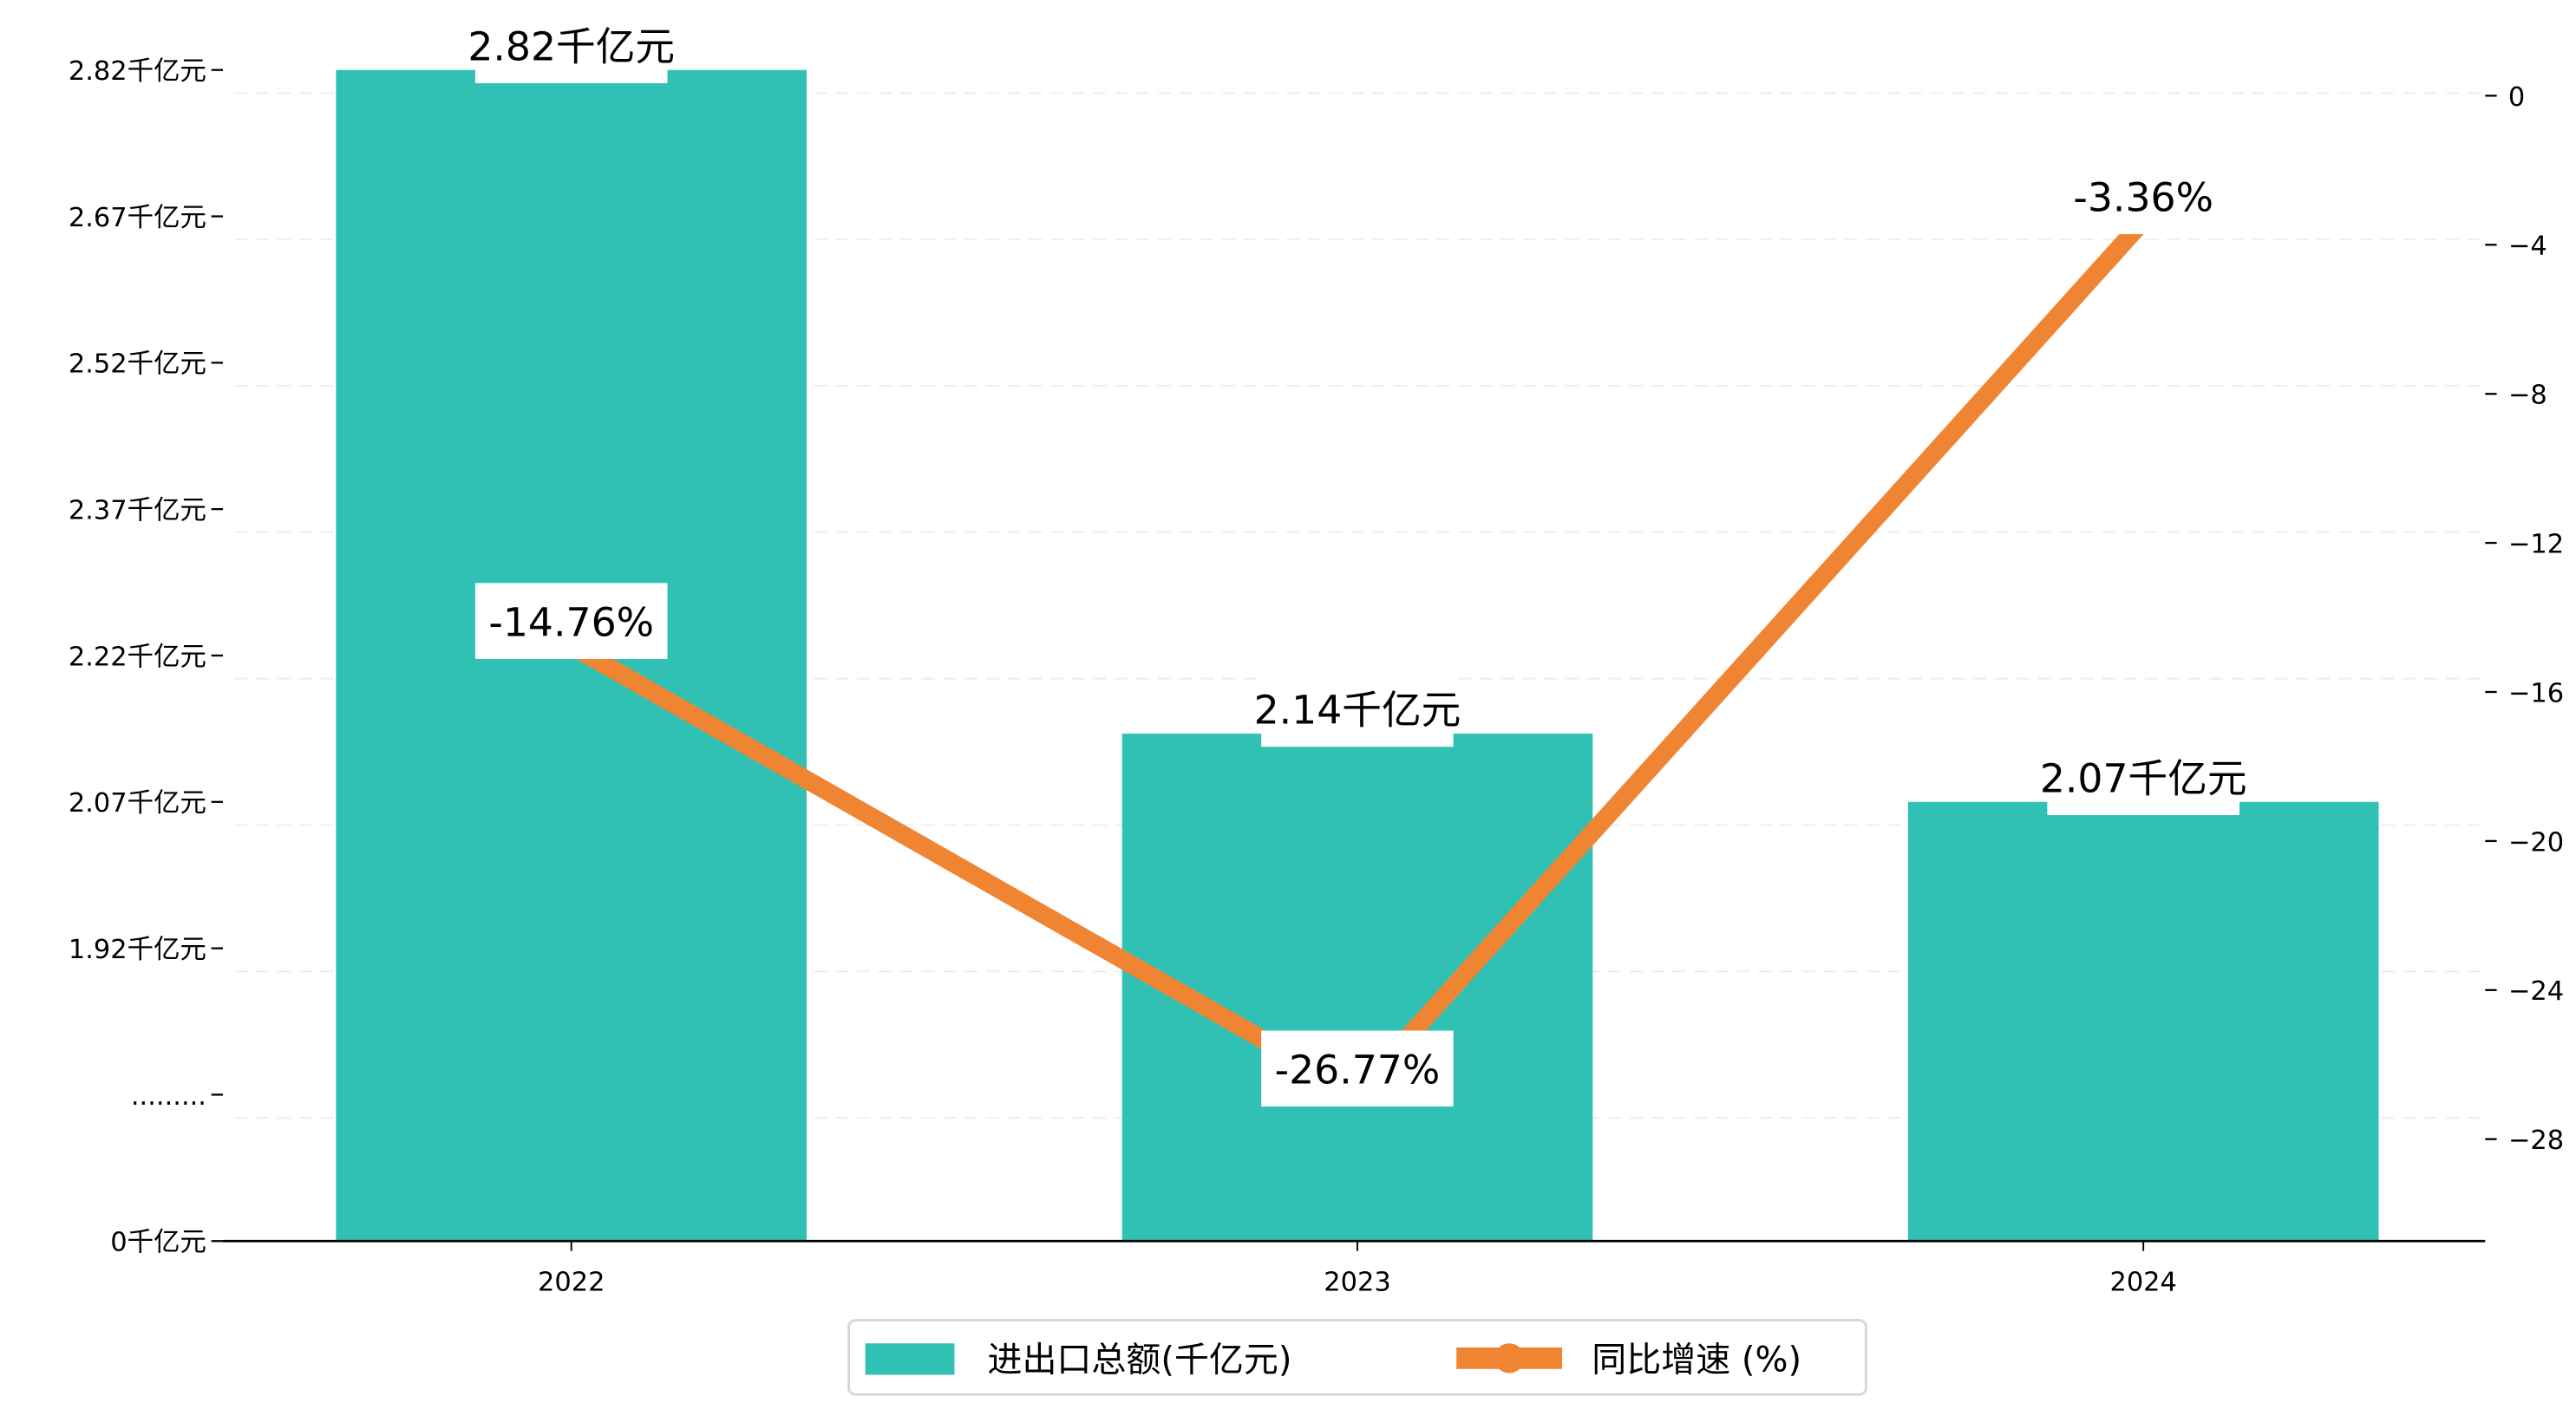 The height and width of the screenshot is (1416, 2576). I want to click on legend: 进出口总额(千亿元) 同比增速 (%), so click(1357, 1358).